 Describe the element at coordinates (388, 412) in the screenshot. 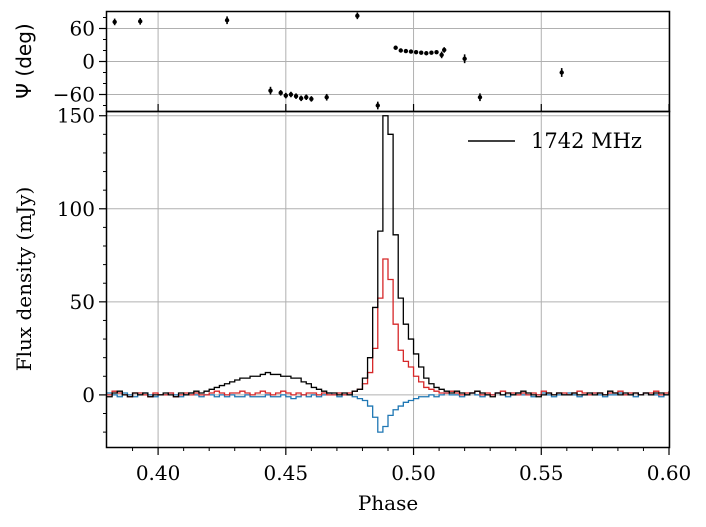

I see `flux-series-line` at that location.